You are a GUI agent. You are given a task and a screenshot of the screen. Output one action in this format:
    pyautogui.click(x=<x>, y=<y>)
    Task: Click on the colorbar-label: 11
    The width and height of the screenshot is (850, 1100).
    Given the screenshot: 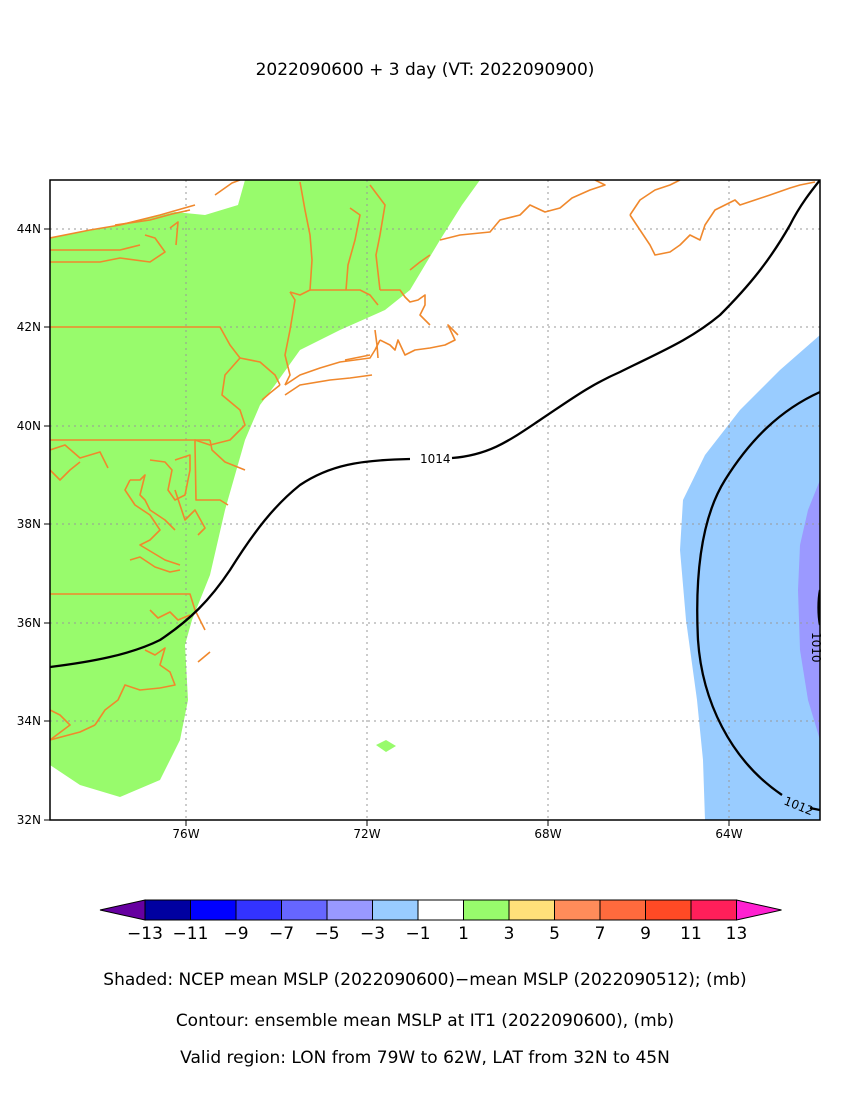 What is the action you would take?
    pyautogui.click(x=691, y=934)
    